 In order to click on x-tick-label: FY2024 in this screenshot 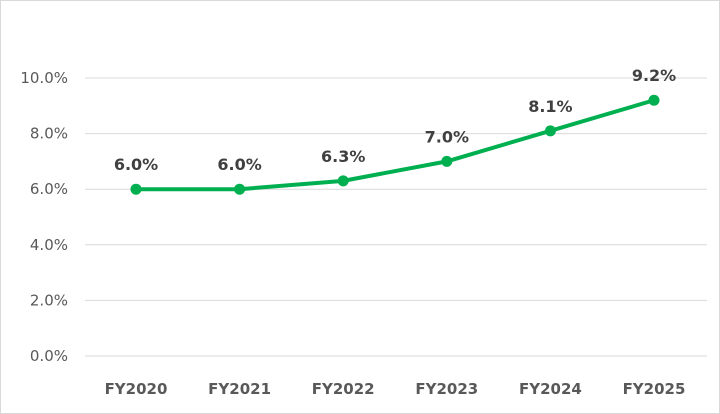, I will do `click(550, 389)`.